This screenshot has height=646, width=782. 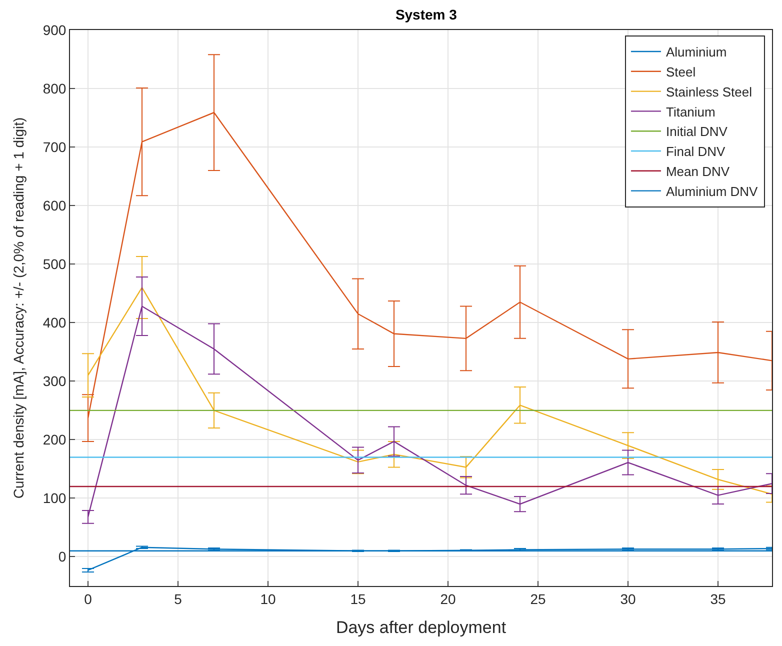 What do you see at coordinates (18, 308) in the screenshot?
I see `y-axis-title: Current density [mA], Accuracy: +/- (2,0% of reading + 1 digit)` at bounding box center [18, 308].